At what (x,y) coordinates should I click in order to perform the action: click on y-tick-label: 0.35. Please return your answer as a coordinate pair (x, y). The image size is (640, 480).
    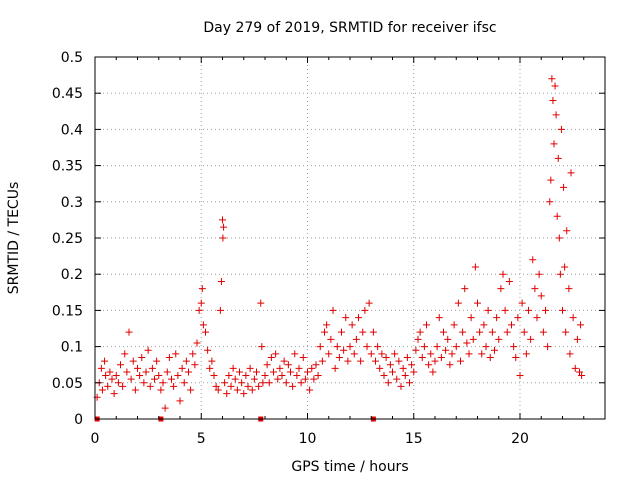
    Looking at the image, I should click on (67, 167).